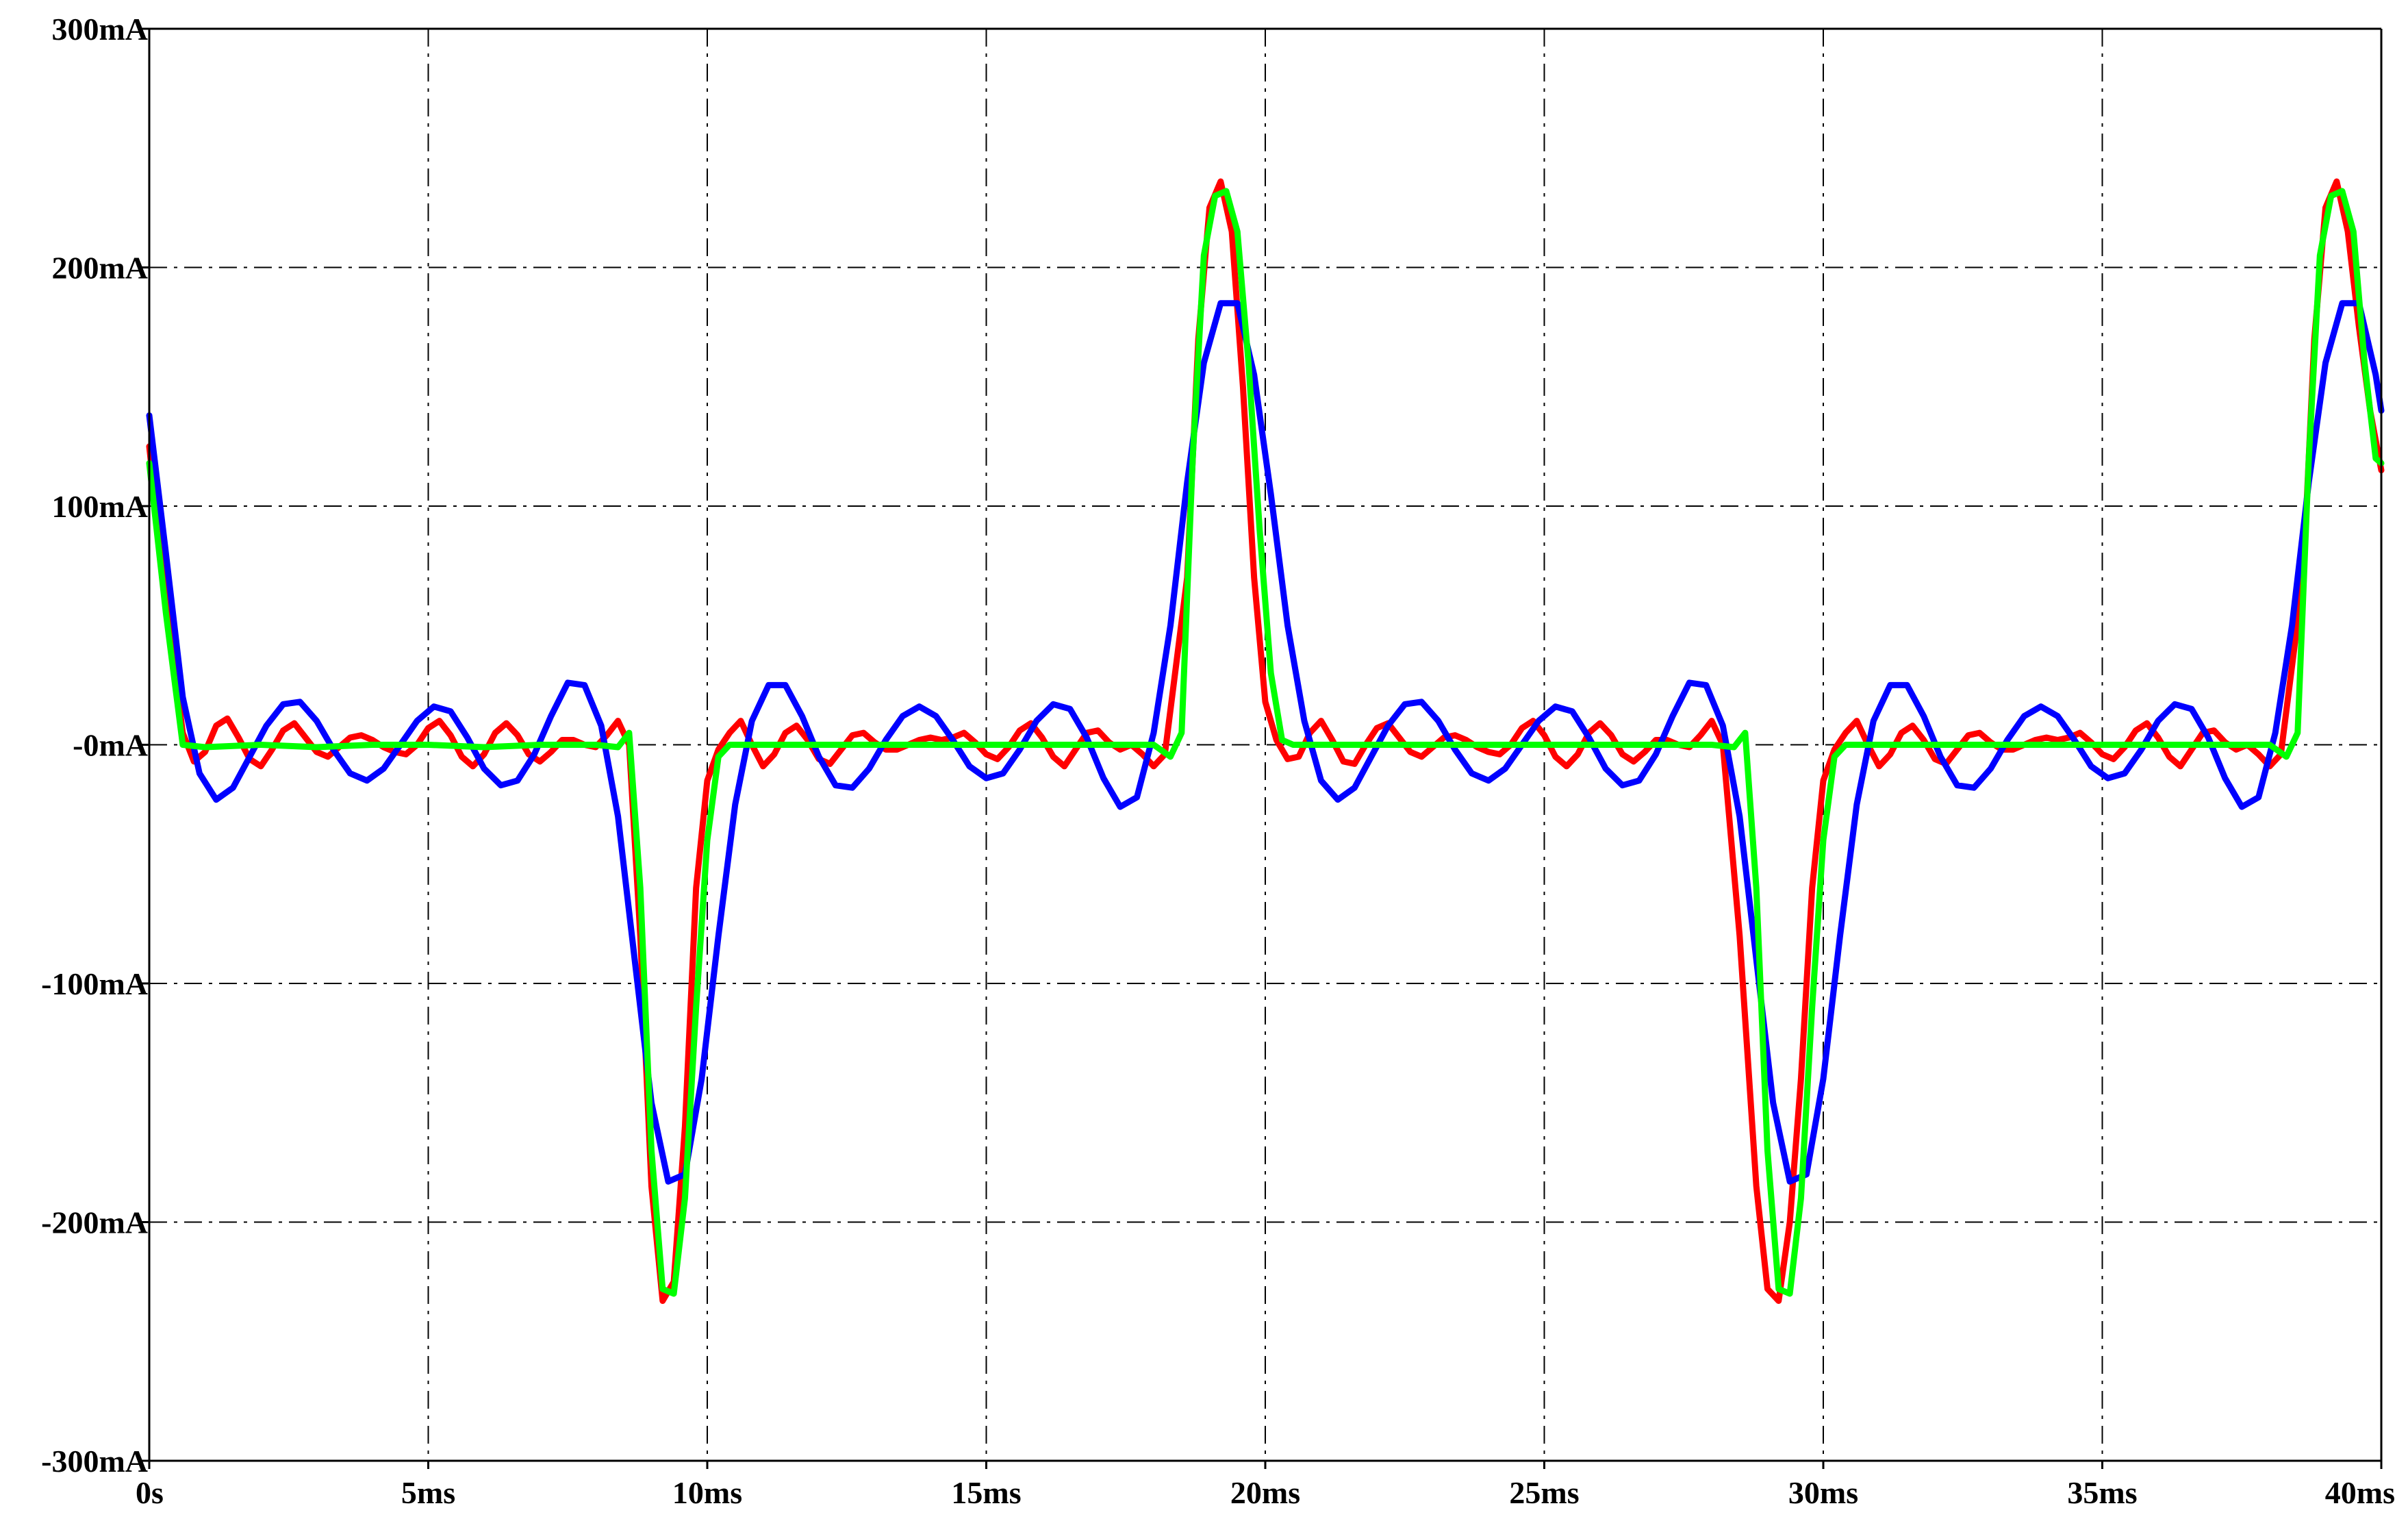 Image resolution: width=2408 pixels, height=1532 pixels. What do you see at coordinates (428, 1492) in the screenshot?
I see `x-tick-label-1: 5ms` at bounding box center [428, 1492].